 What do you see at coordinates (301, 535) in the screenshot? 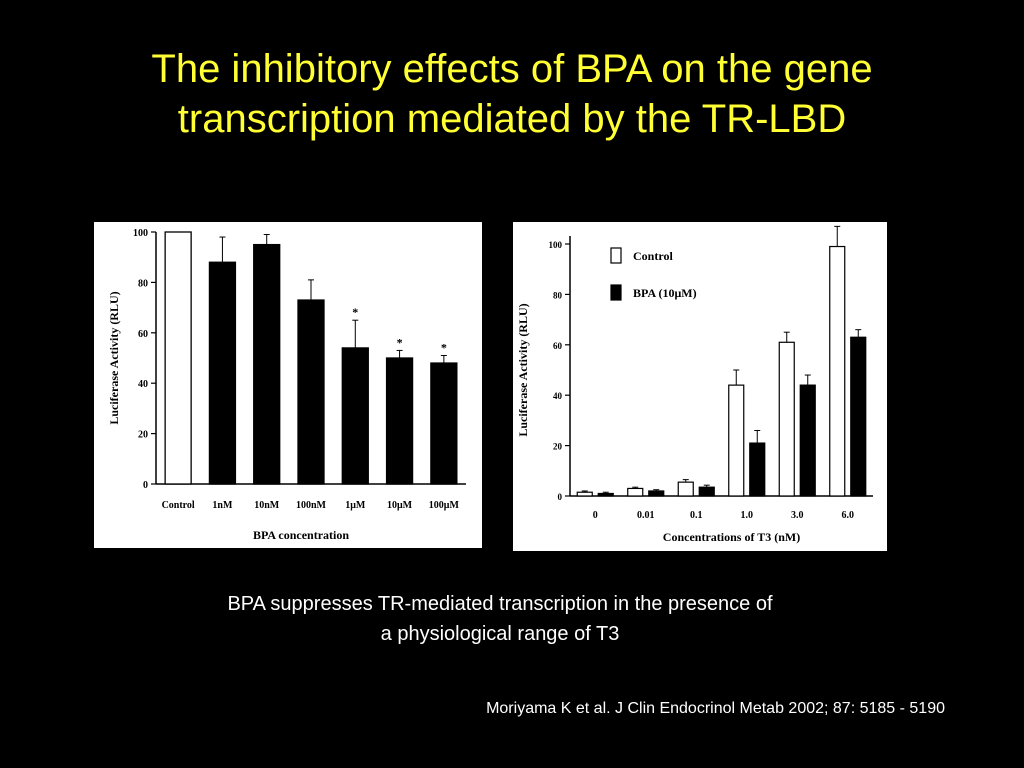
I see `x-axis-label: BPA concentration` at bounding box center [301, 535].